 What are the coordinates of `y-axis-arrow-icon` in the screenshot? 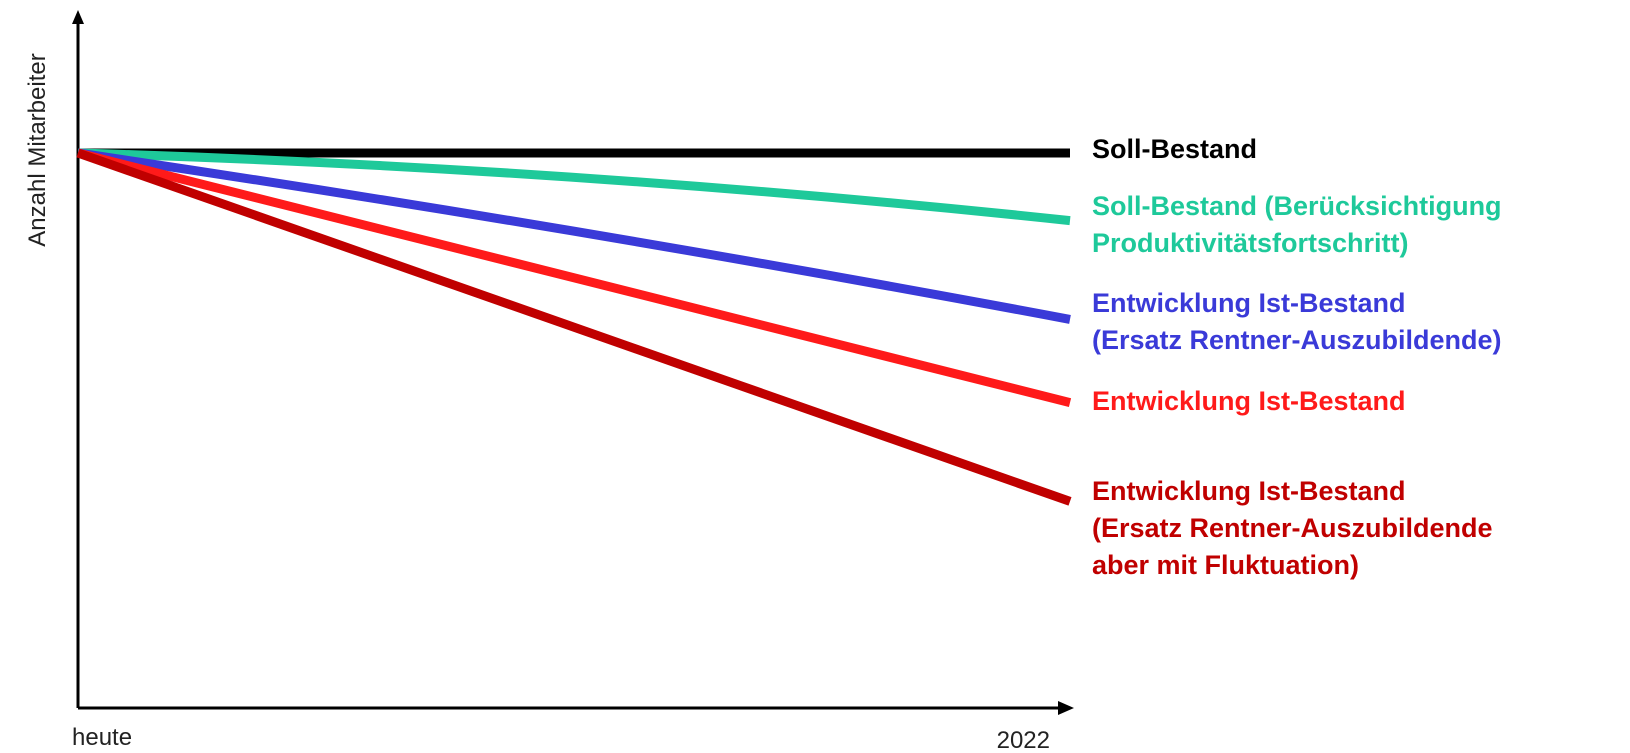 It's located at (78, 17).